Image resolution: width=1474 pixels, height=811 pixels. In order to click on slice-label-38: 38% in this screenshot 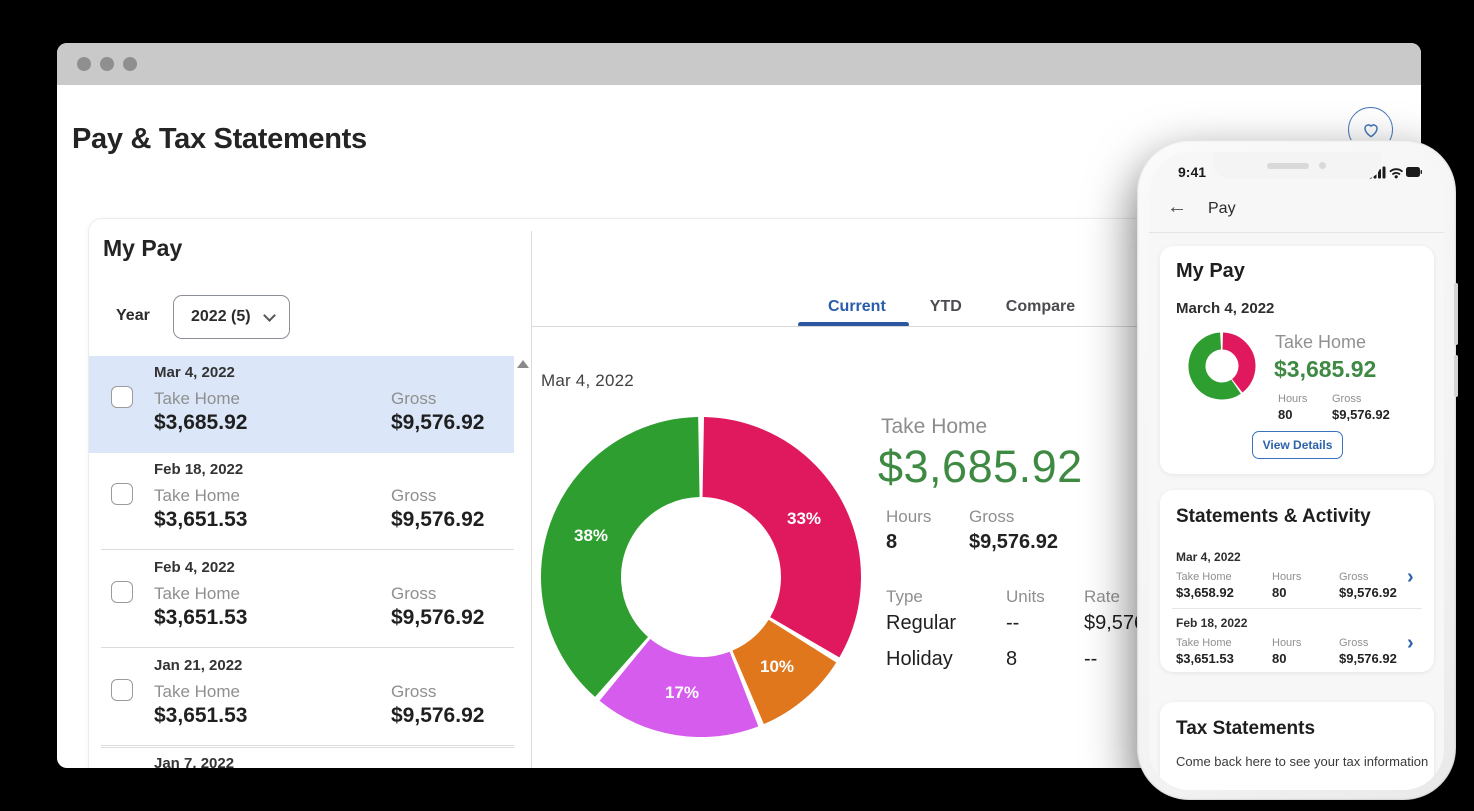, I will do `click(591, 535)`.